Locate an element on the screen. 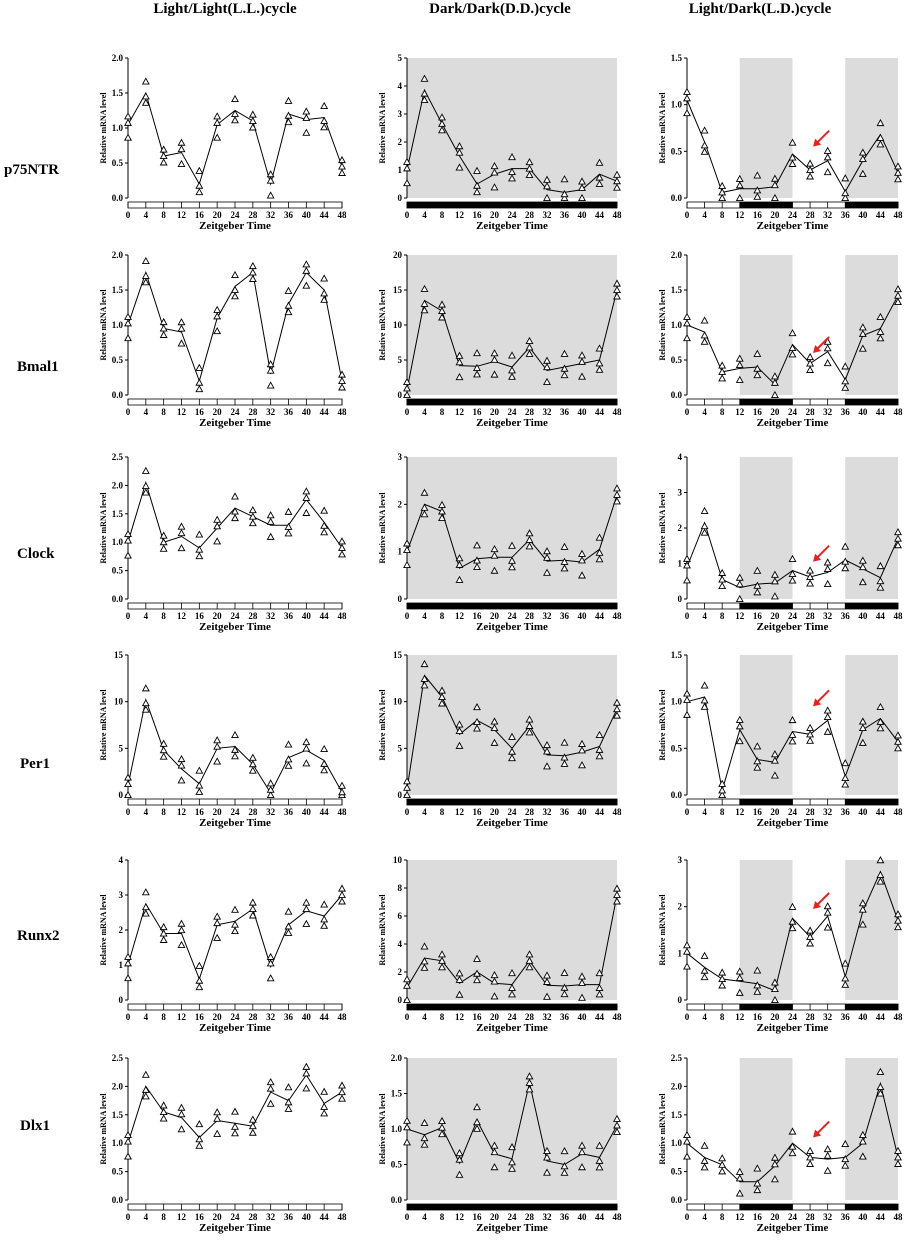  x-tick-label: 28 is located at coordinates (530, 1017).